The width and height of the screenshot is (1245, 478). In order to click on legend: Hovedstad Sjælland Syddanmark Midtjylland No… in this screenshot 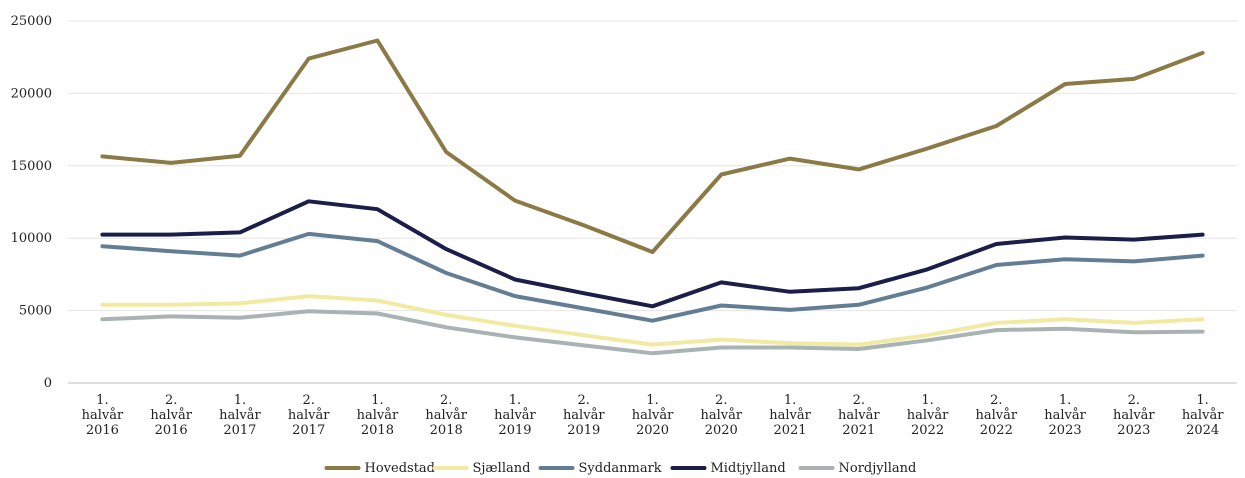, I will do `click(620, 468)`.